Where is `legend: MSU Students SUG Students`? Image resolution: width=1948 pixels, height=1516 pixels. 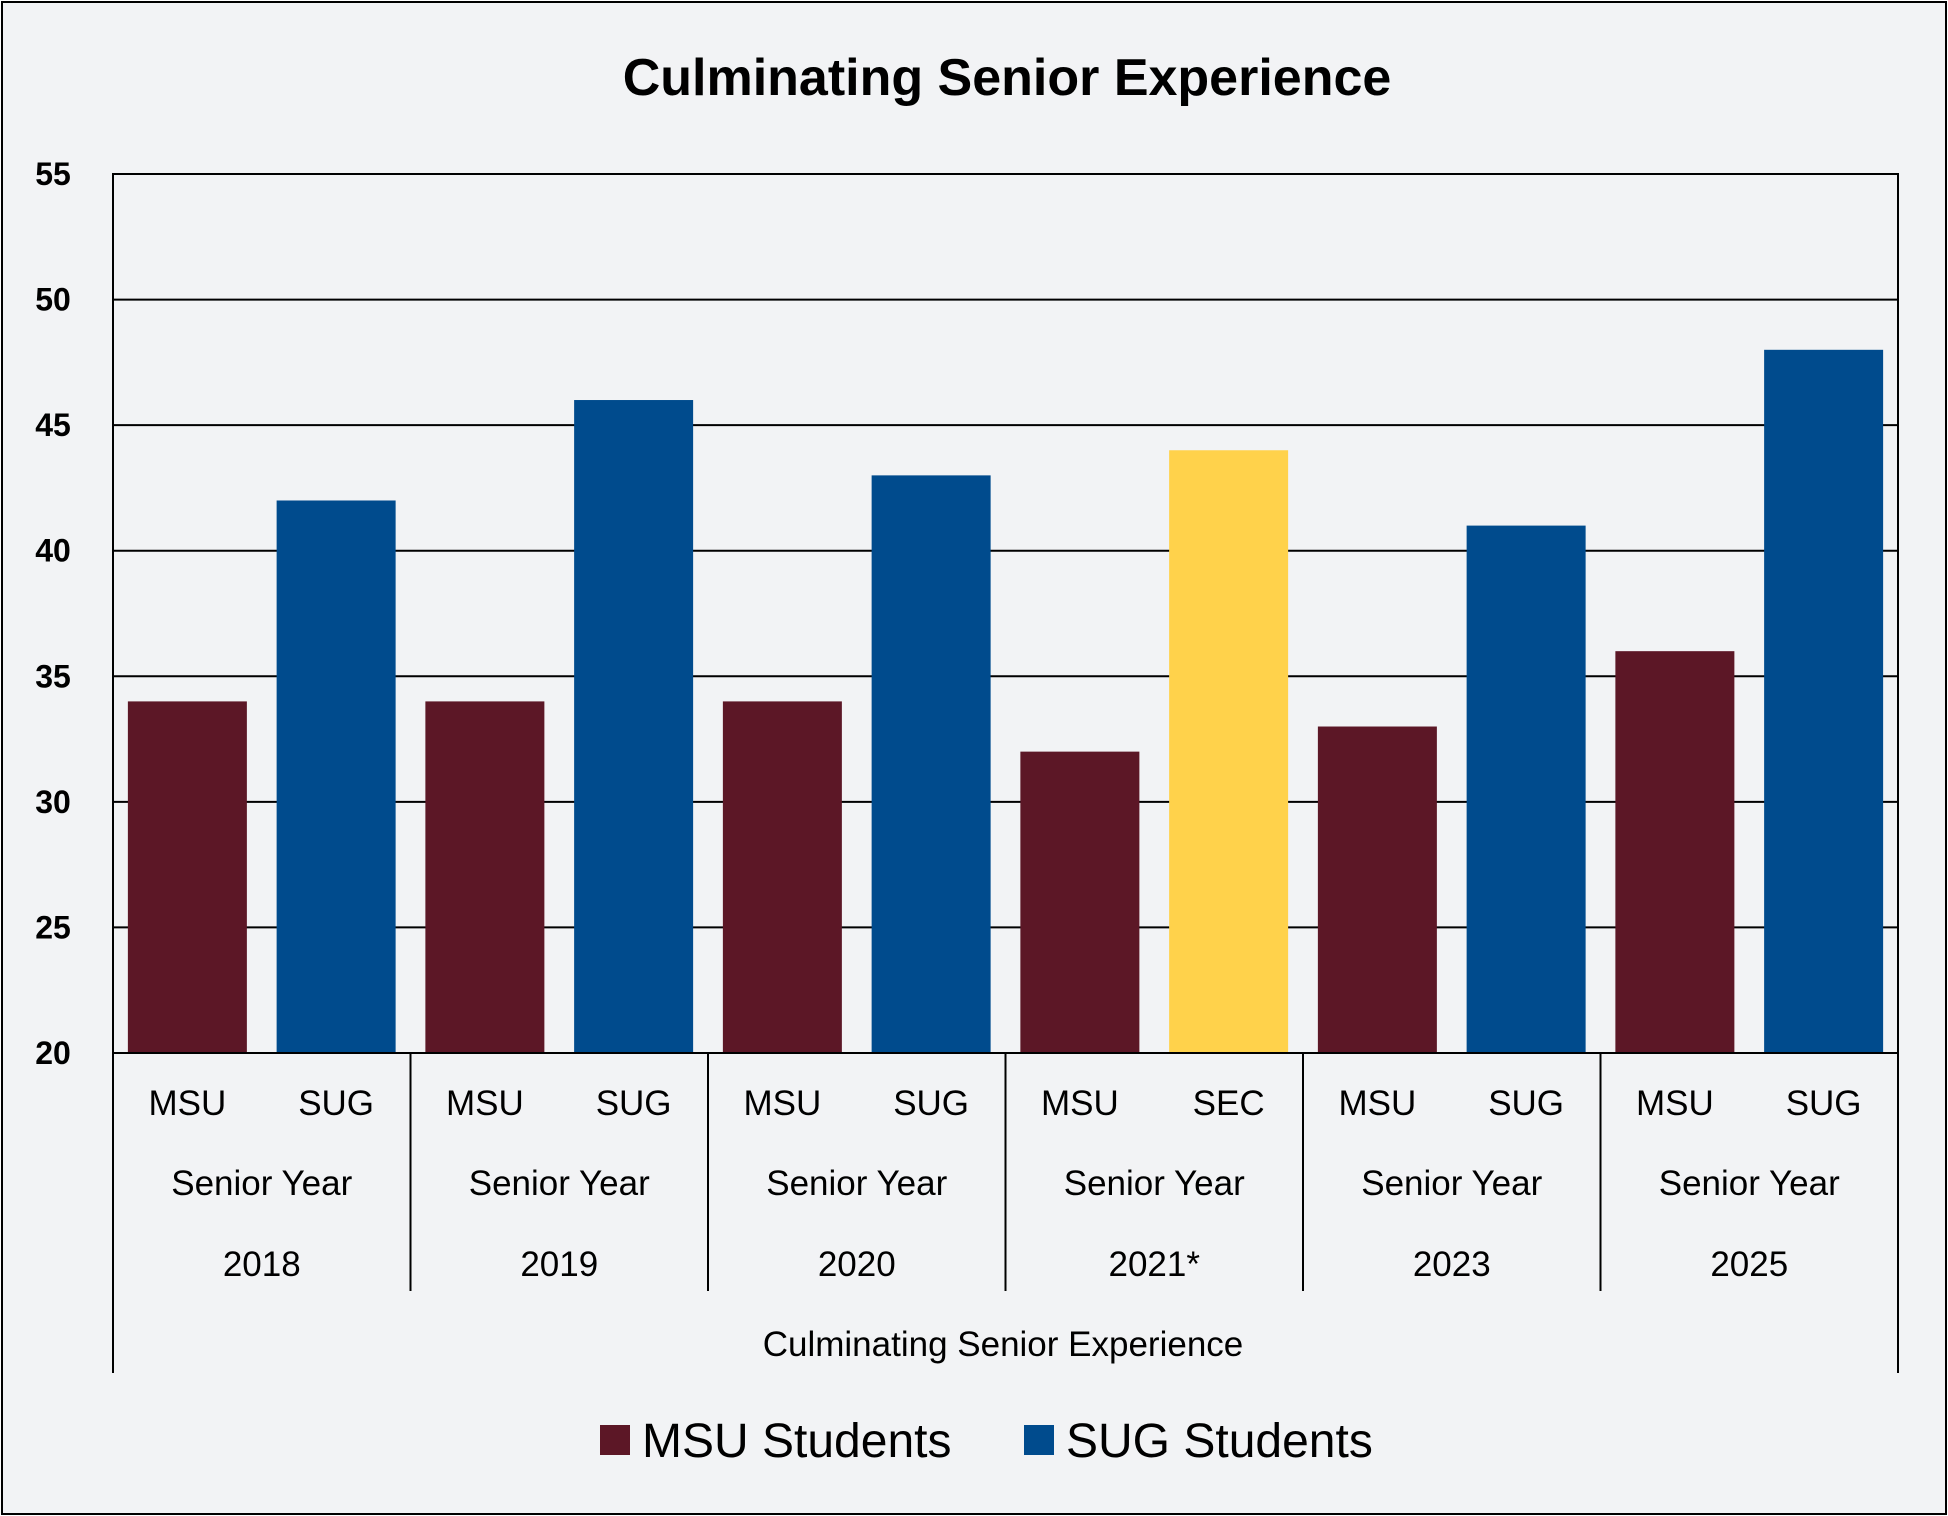
legend: MSU Students SUG Students is located at coordinates (986, 1441).